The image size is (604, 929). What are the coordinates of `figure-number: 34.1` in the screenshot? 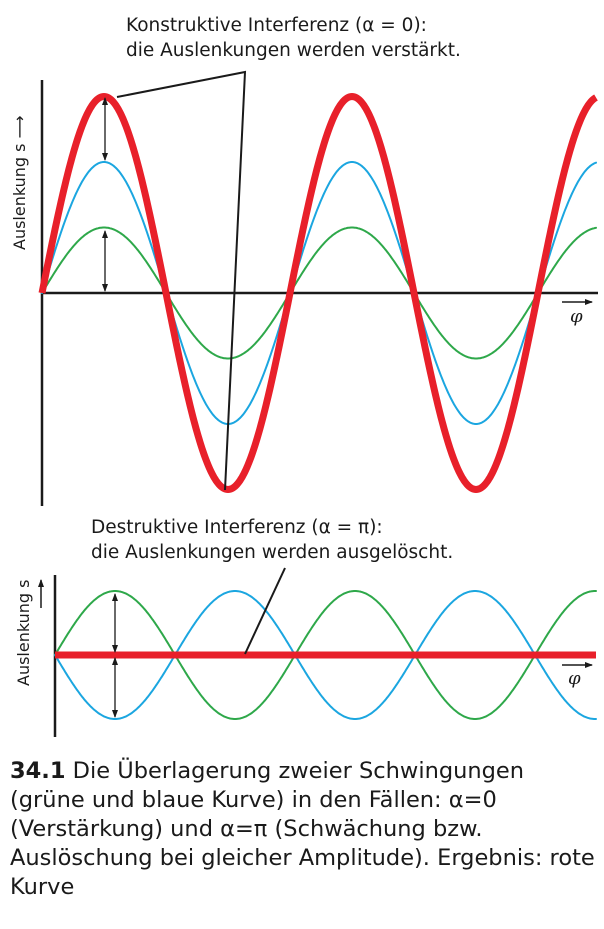 It's located at (38, 771).